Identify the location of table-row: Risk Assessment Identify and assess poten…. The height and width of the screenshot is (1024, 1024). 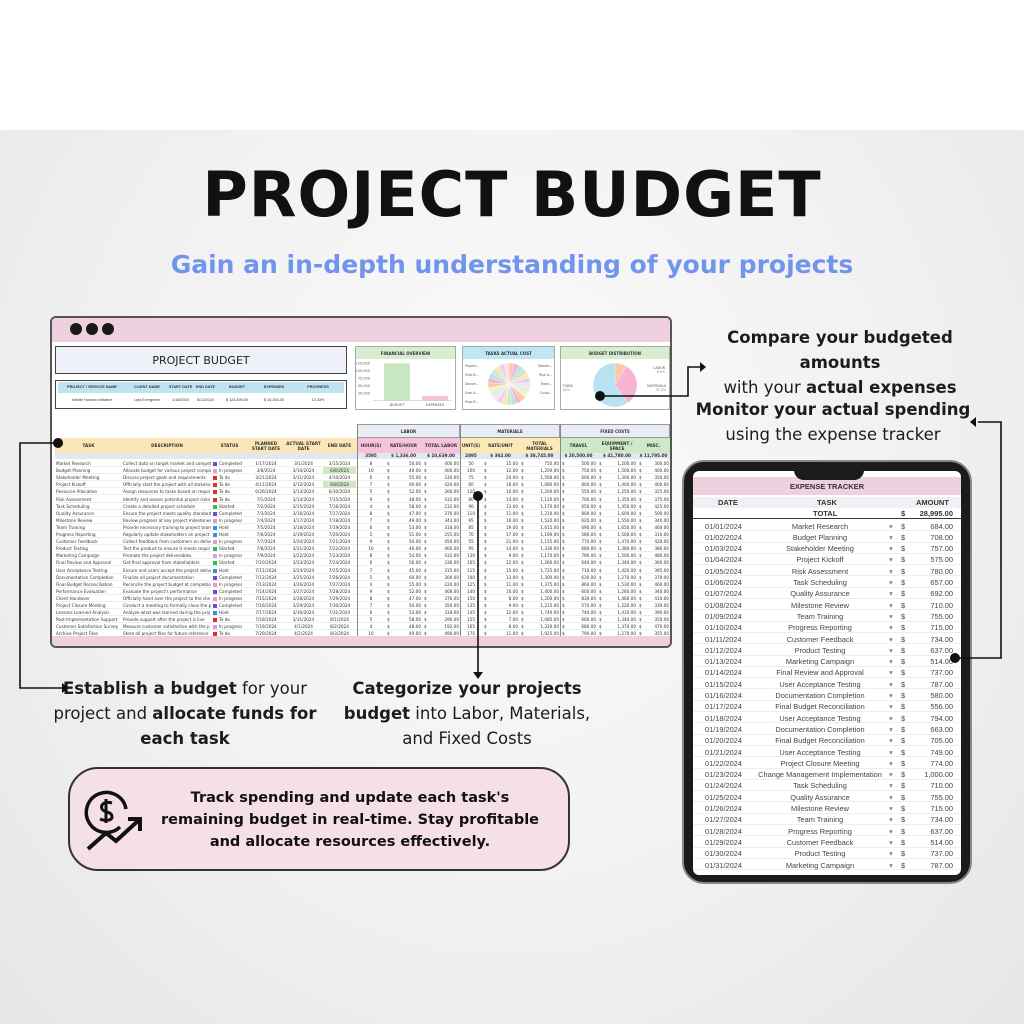
(362, 499).